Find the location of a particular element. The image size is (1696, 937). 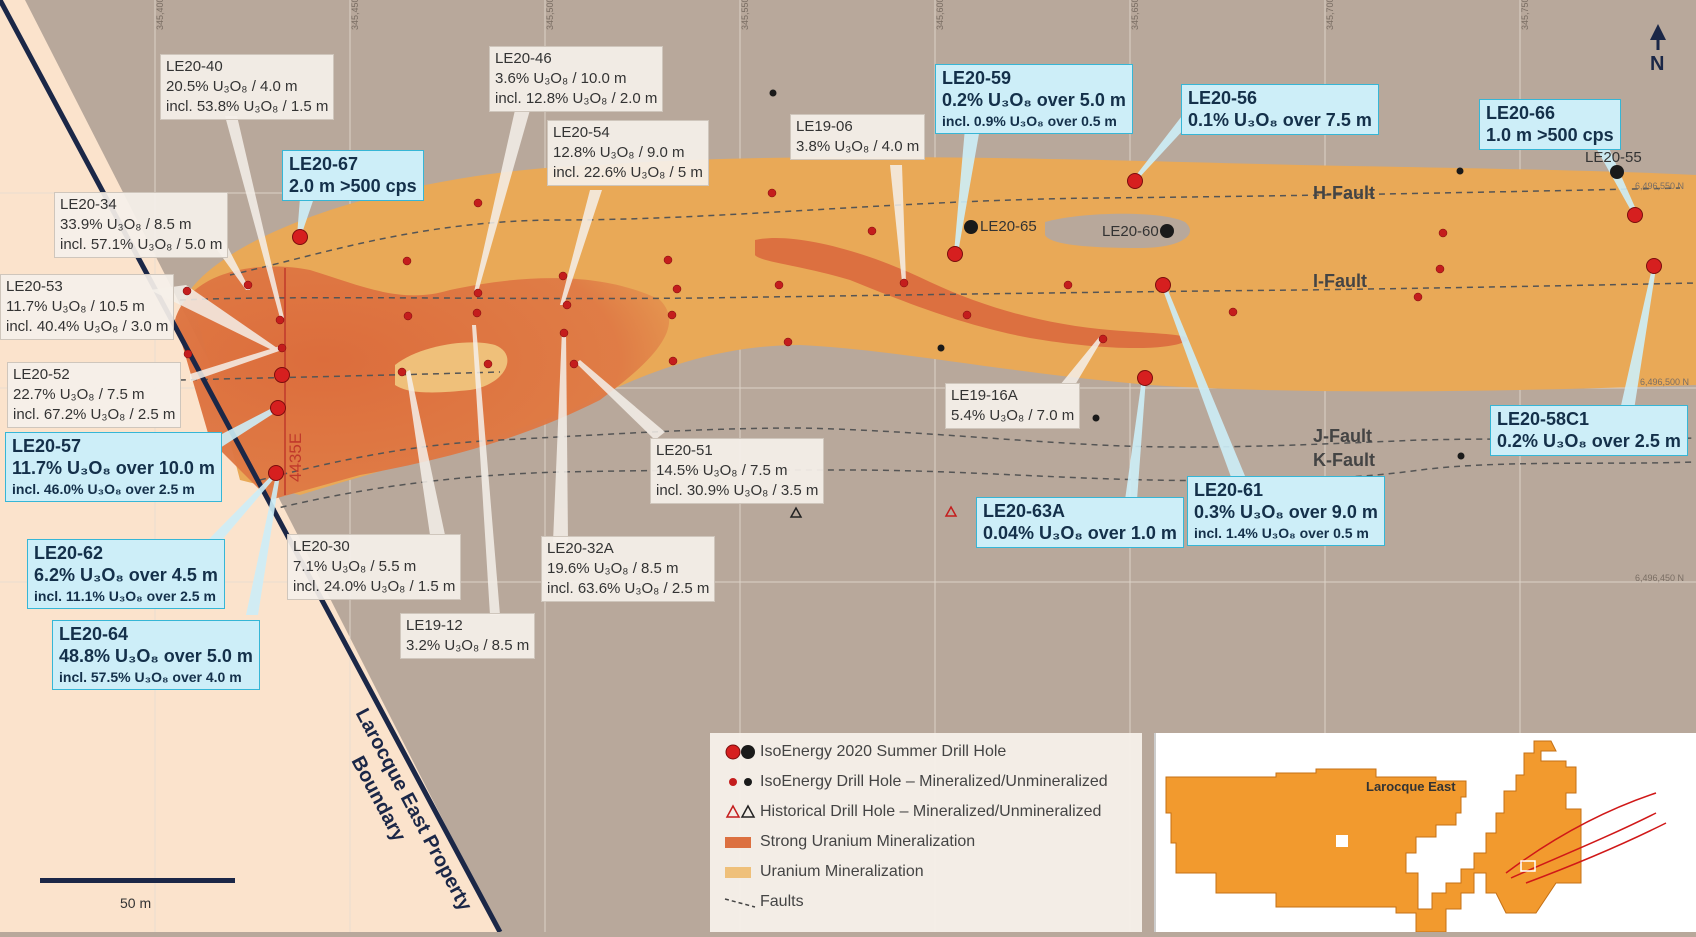

easting-tick: 345,500E is located at coordinates (550, 15).